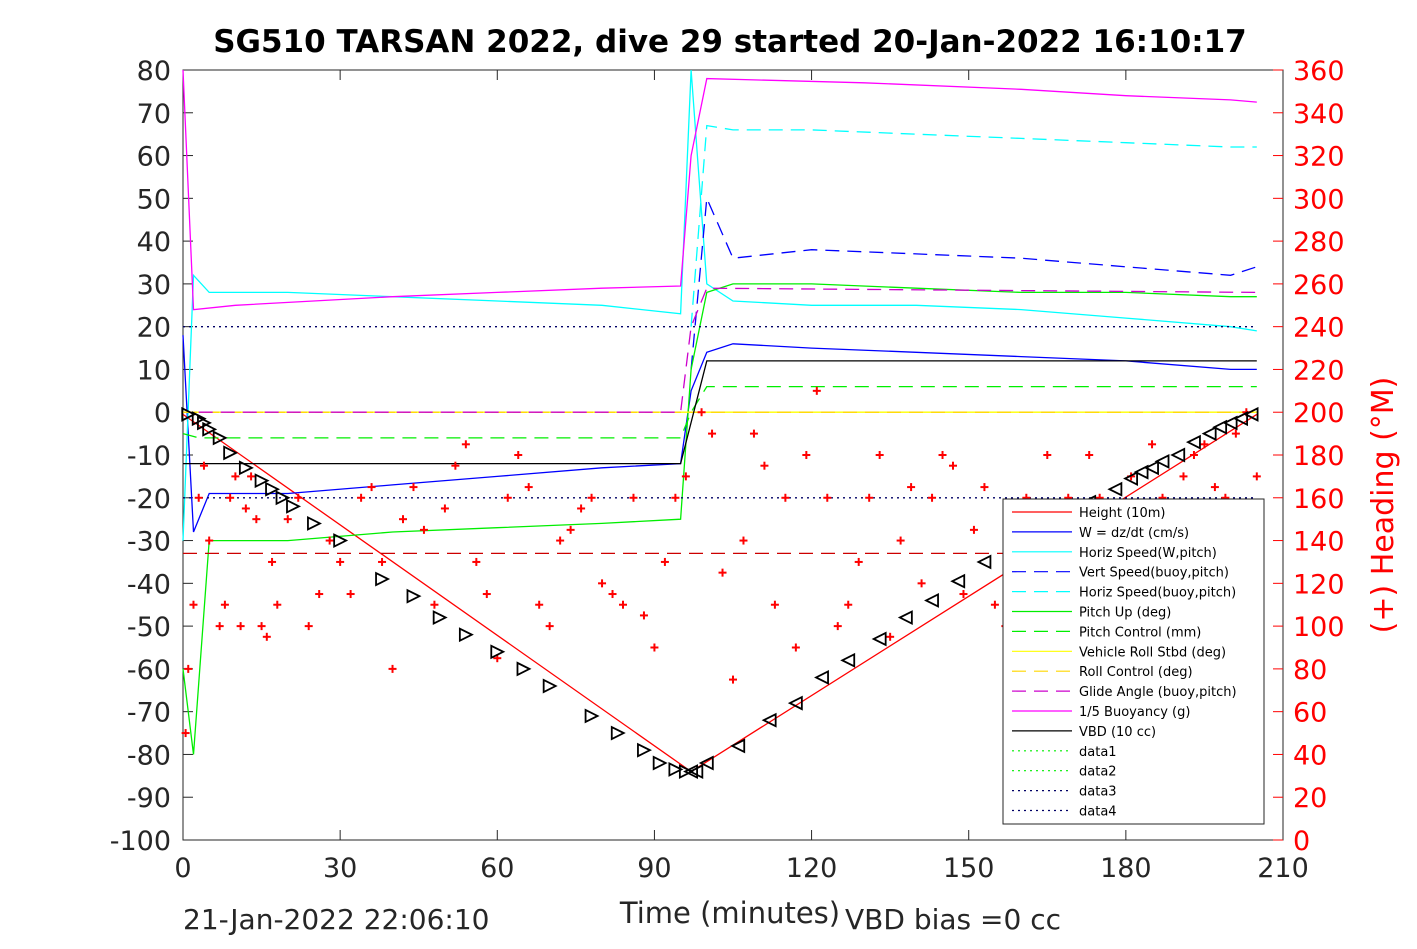 Image resolution: width=1417 pixels, height=949 pixels. I want to click on legend-label: data1, so click(1098, 752).